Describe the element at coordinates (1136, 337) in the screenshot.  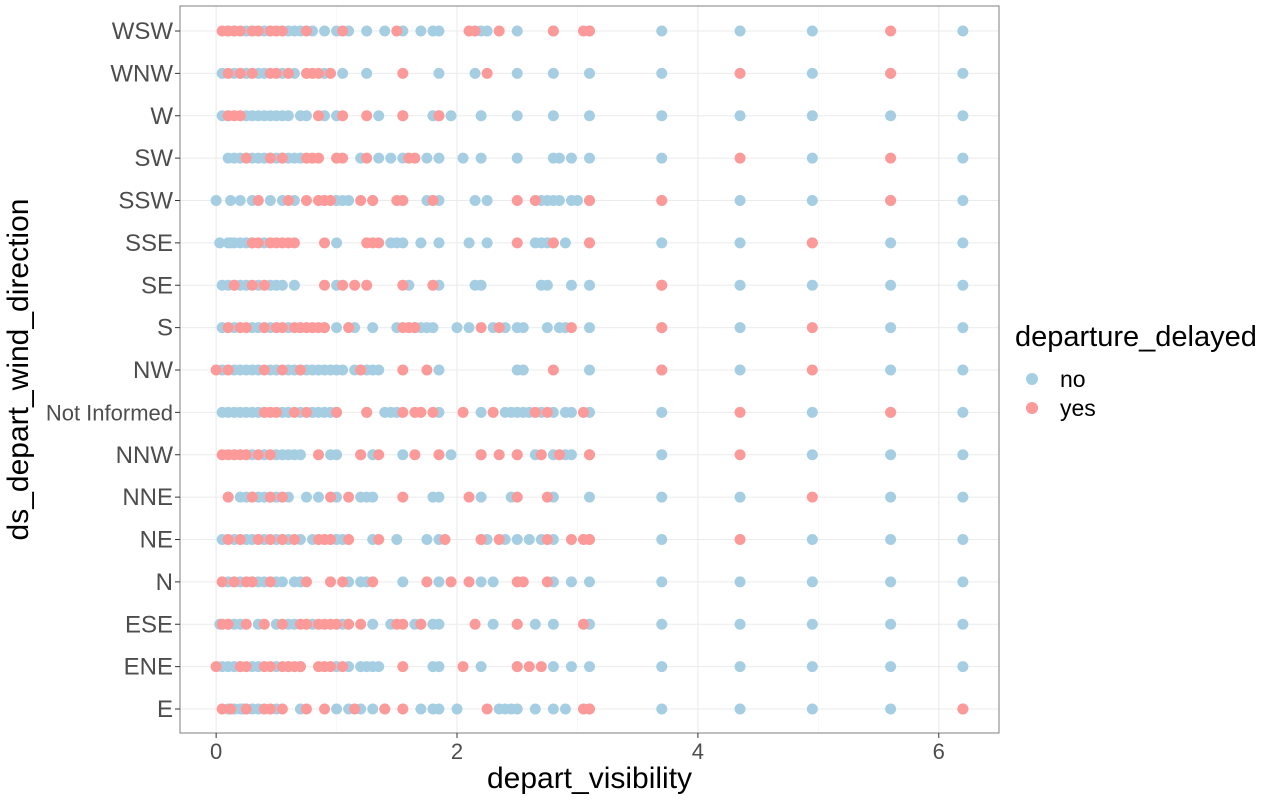
I see `legend-title: departure_delayed` at that location.